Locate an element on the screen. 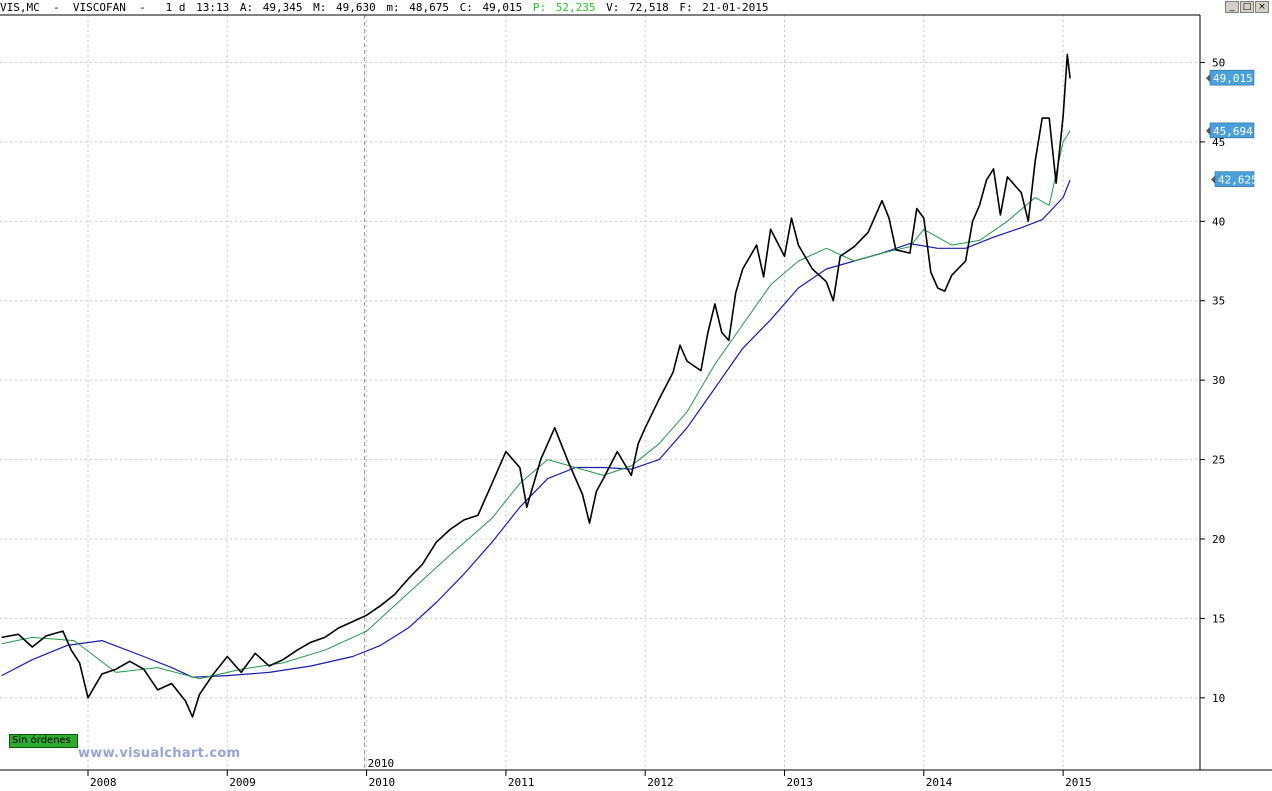 This screenshot has width=1272, height=791. value-tag-label: 45,694 is located at coordinates (1233, 131).